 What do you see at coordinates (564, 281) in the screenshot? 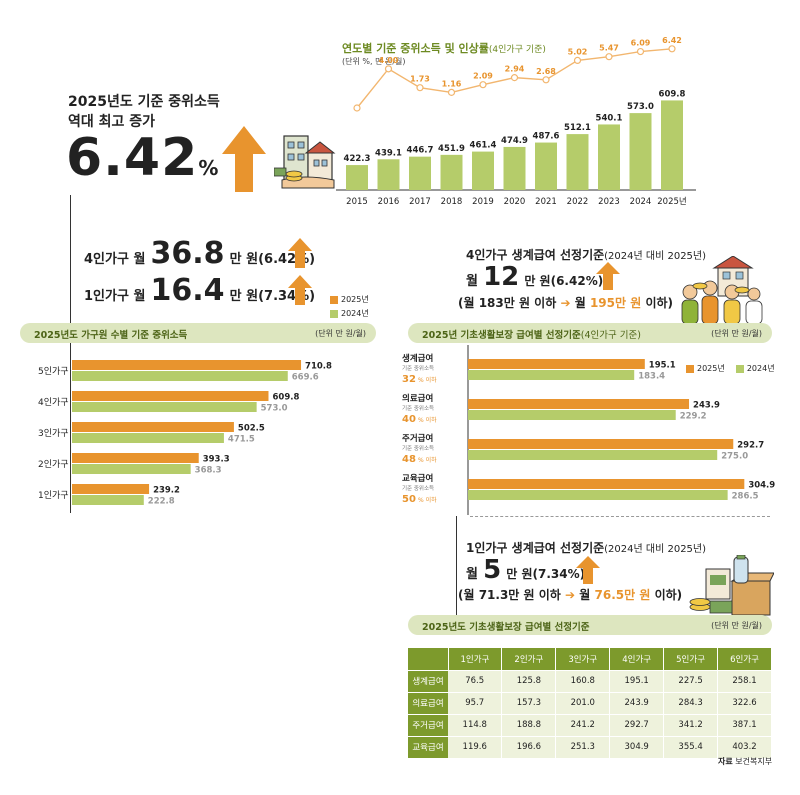
I see `livelihood-suffix: 만 원(6.42%)` at bounding box center [564, 281].